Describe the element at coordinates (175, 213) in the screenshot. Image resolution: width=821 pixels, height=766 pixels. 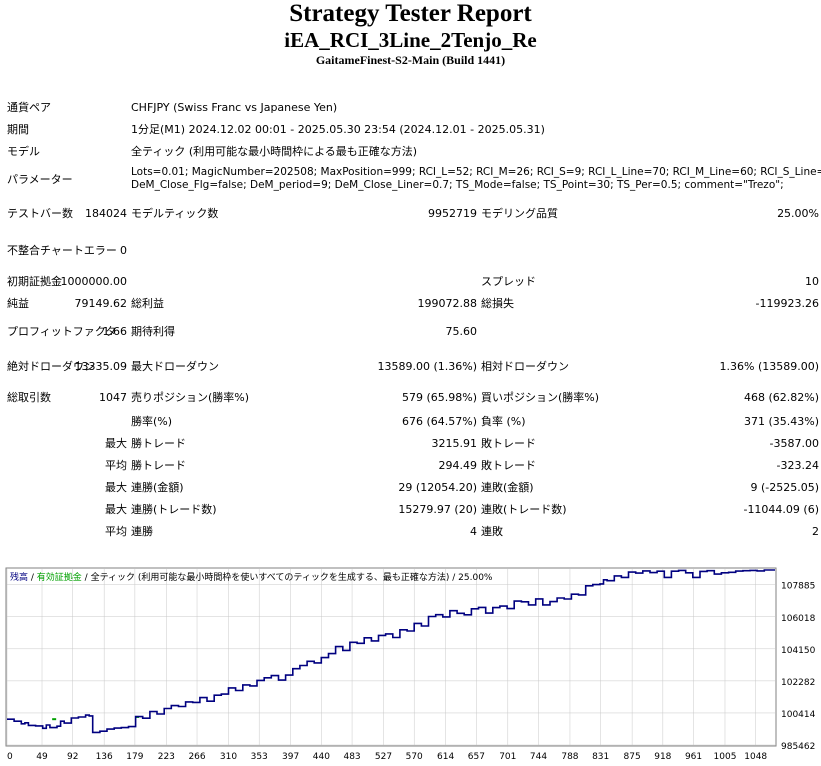
I see `ticks-label: モデルティック数` at that location.